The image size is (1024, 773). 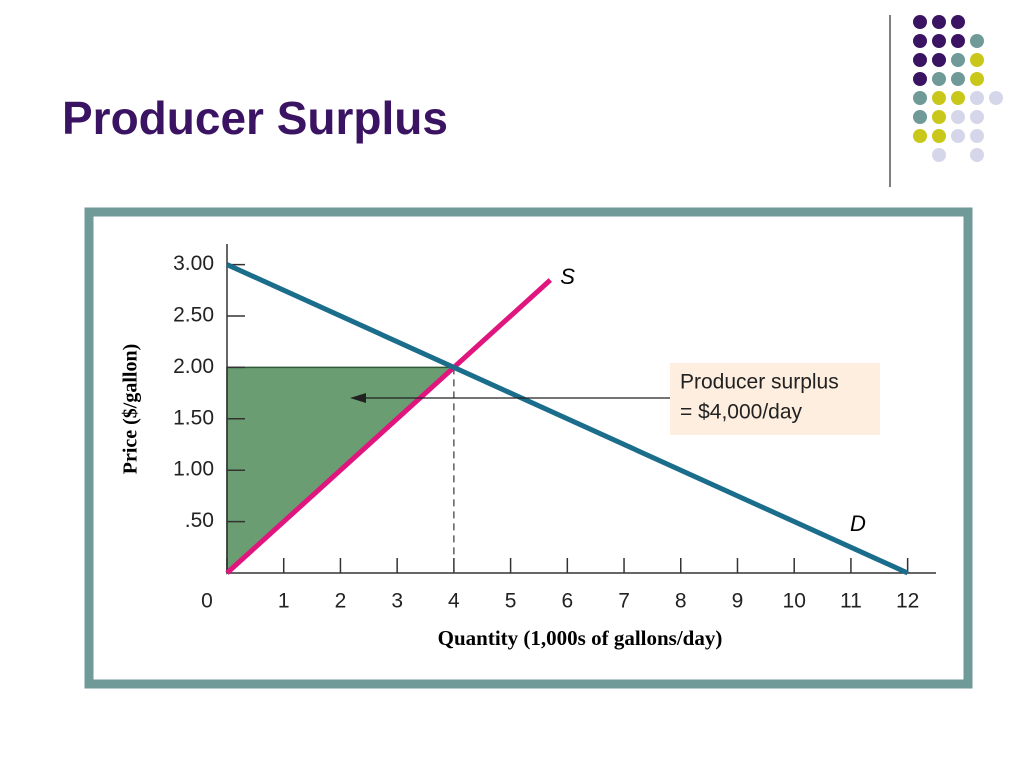 What do you see at coordinates (681, 601) in the screenshot?
I see `x-tick-label: 8` at bounding box center [681, 601].